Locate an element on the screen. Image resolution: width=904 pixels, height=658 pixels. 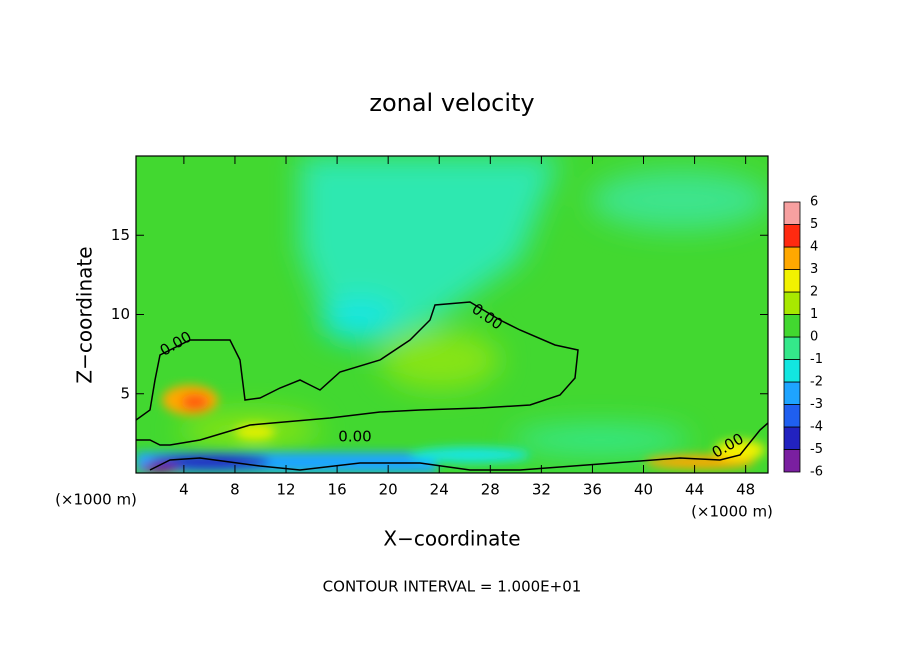
x-tick-label: 40 is located at coordinates (643, 490).